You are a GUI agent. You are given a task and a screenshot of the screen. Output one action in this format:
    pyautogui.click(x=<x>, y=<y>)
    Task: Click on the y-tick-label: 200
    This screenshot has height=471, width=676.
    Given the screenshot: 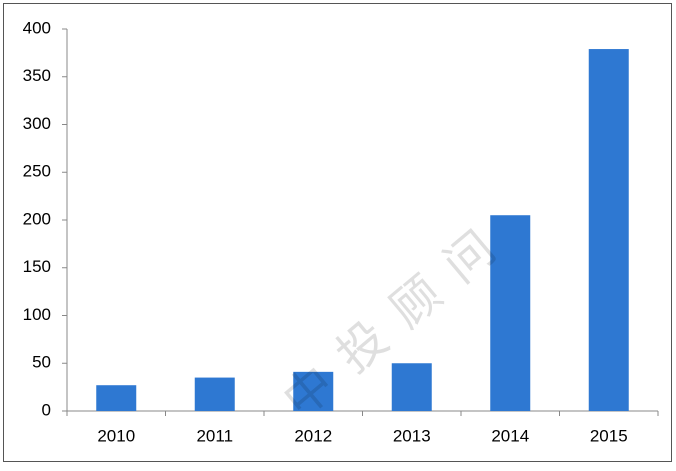 What is the action you would take?
    pyautogui.click(x=37, y=218)
    